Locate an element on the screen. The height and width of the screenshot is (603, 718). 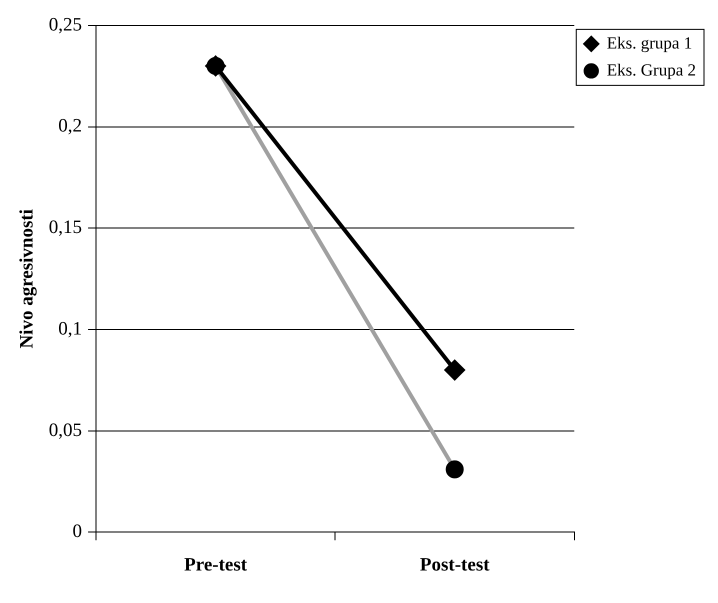
y-tick-label: 0,05 is located at coordinates (65, 430).